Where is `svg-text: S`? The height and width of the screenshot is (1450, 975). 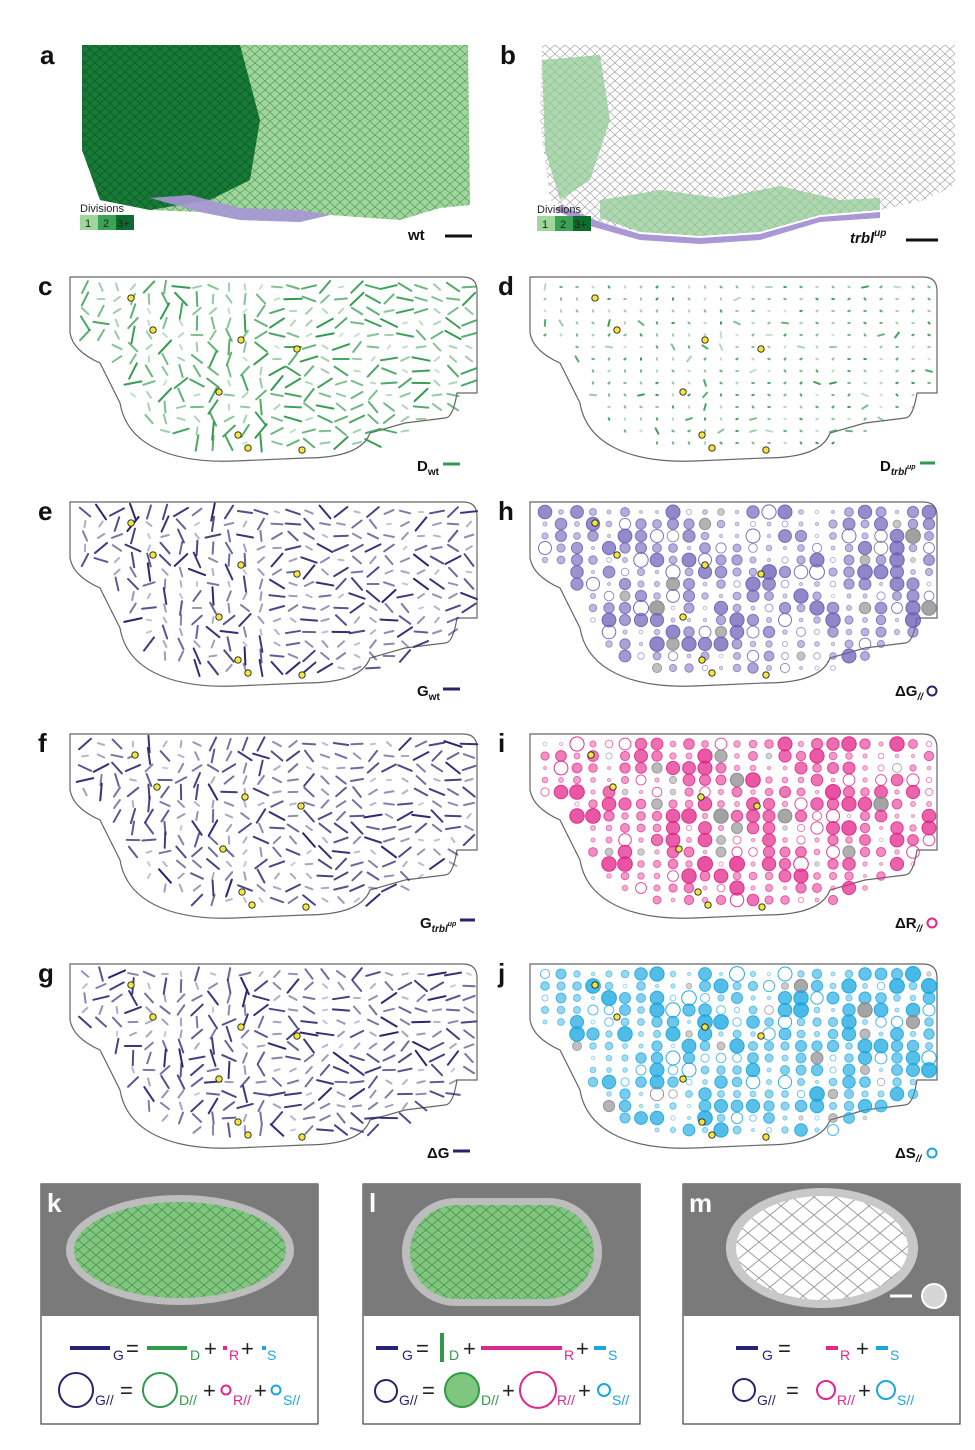 svg-text: S is located at coordinates (271, 1355).